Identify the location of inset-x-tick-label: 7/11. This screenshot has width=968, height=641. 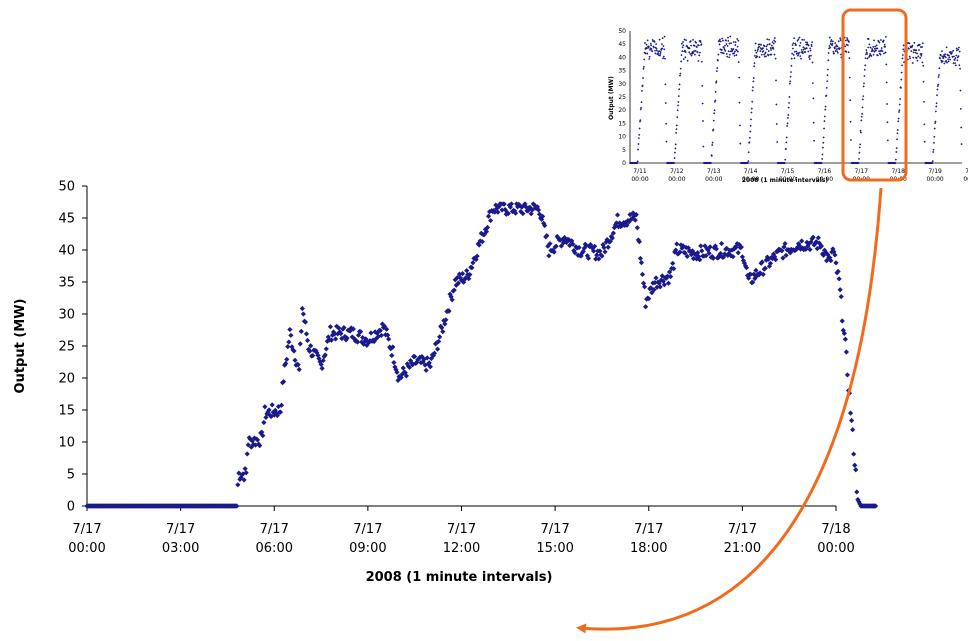
(640, 171).